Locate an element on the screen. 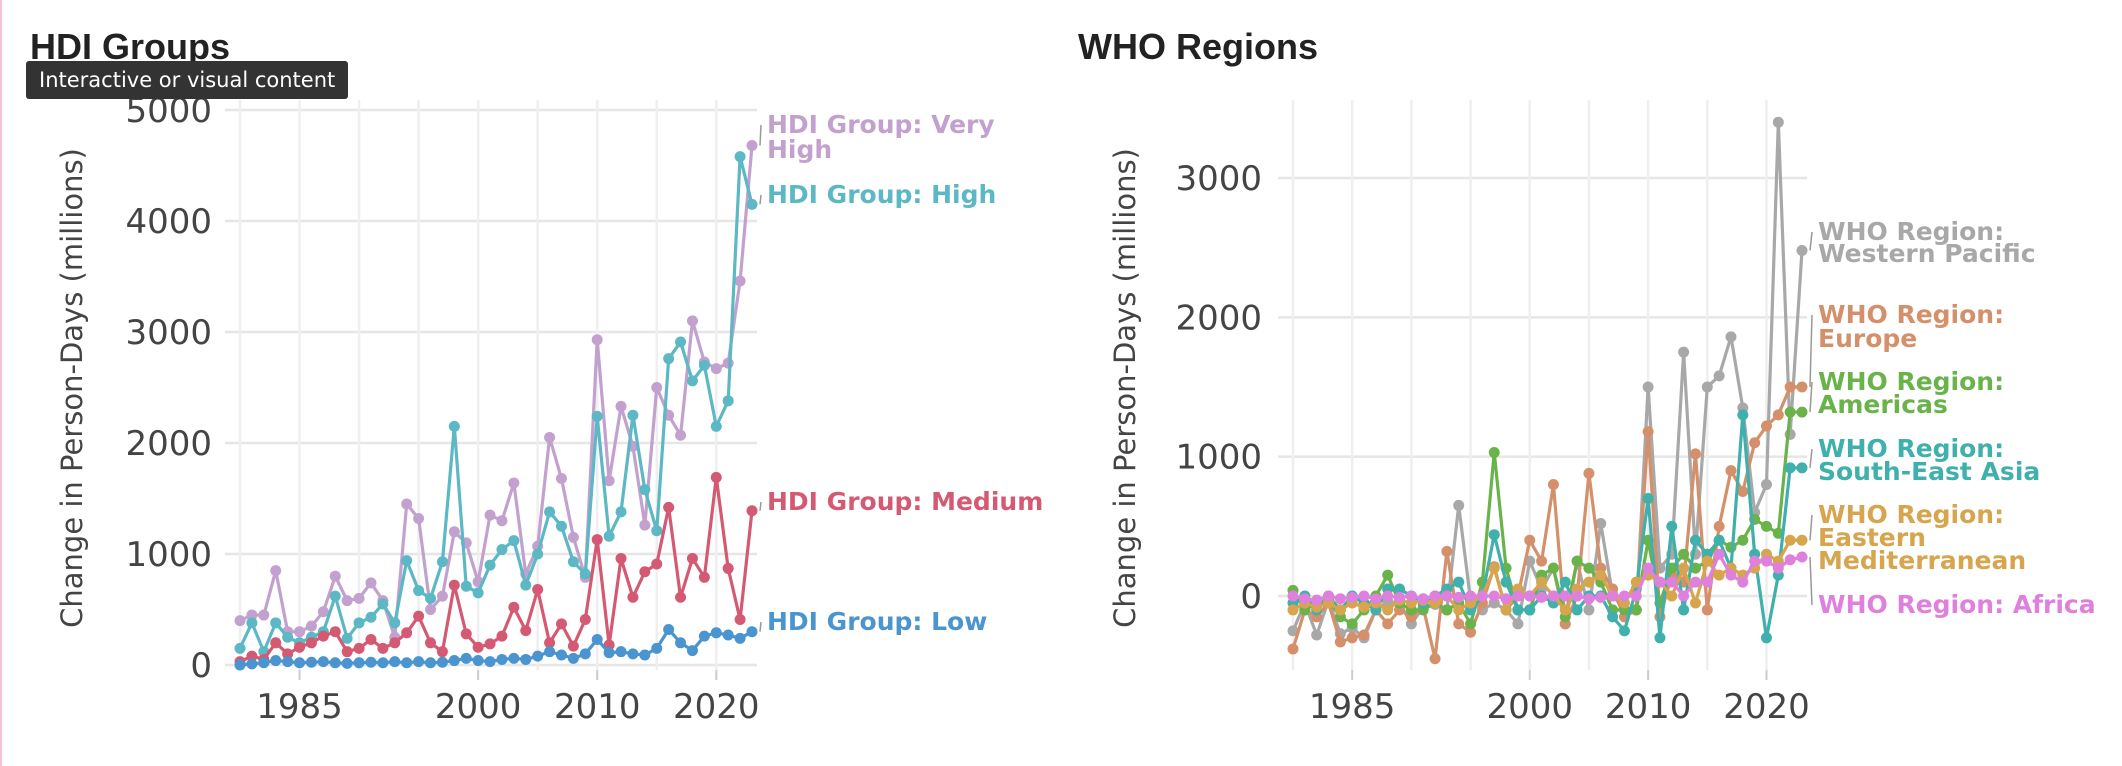 Image resolution: width=2122 pixels, height=766 pixels. series-label: HDI Group: High is located at coordinates (881, 194).